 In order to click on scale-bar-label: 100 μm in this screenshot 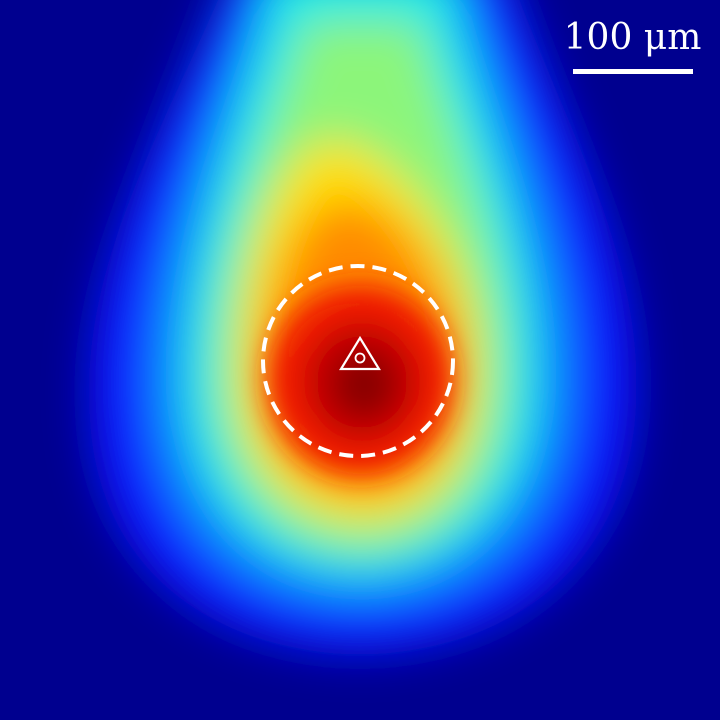, I will do `click(632, 37)`.